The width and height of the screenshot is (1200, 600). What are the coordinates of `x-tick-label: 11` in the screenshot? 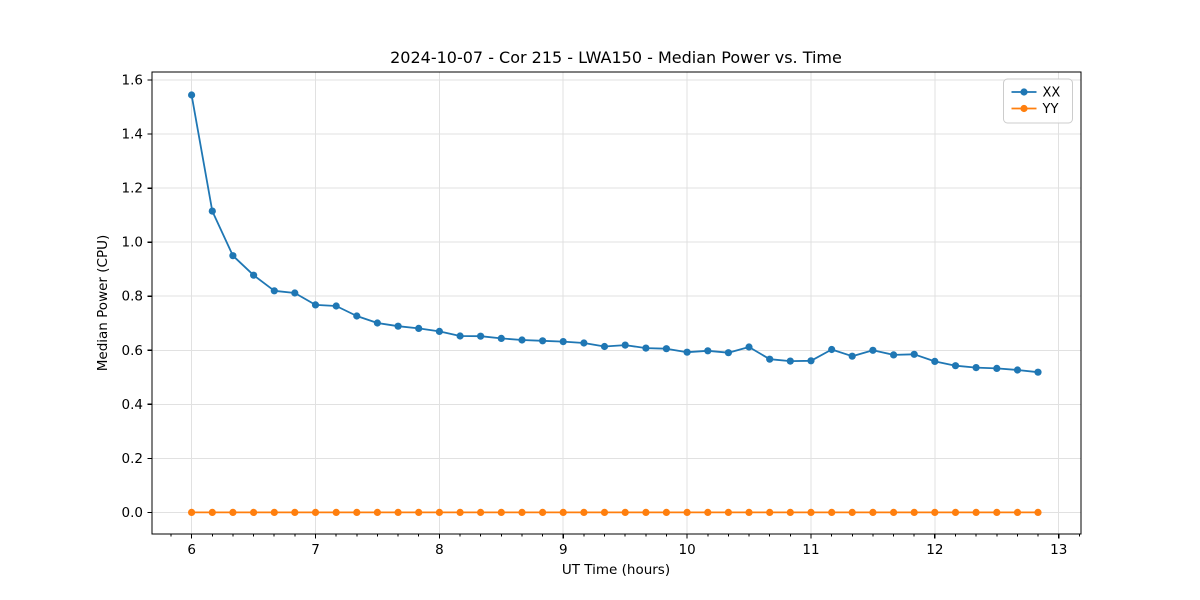 It's located at (810, 550).